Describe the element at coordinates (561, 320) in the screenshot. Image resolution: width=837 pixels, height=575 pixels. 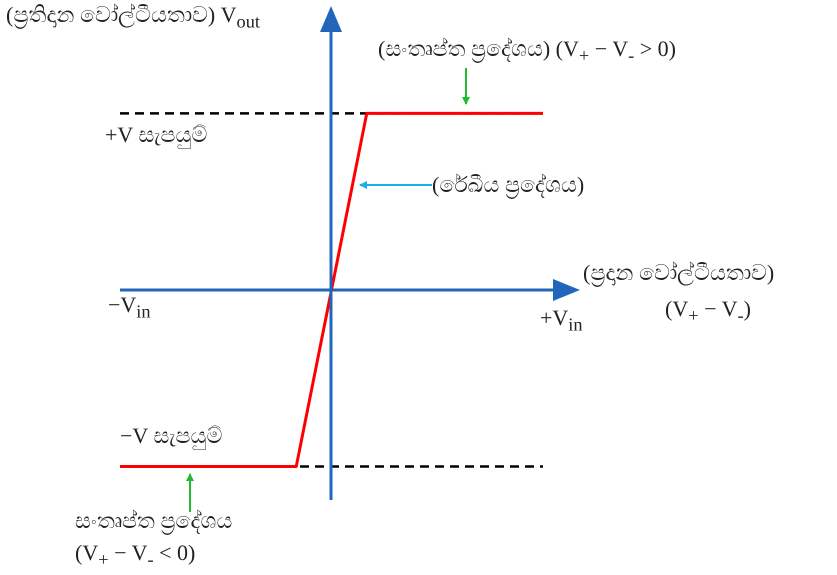
I see `annotation: +V$_{in}$` at that location.